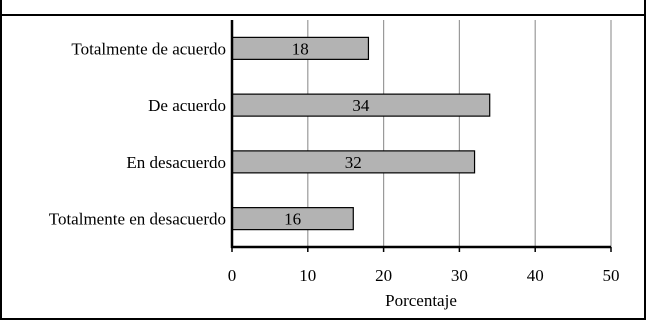  Describe the element at coordinates (323, 15) in the screenshot. I see `top-rule` at that location.